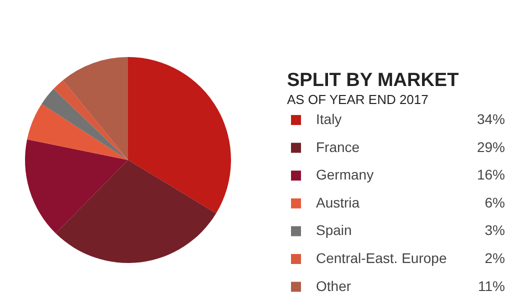 Image resolution: width=525 pixels, height=293 pixels. I want to click on data-label: 11%, so click(491, 285).